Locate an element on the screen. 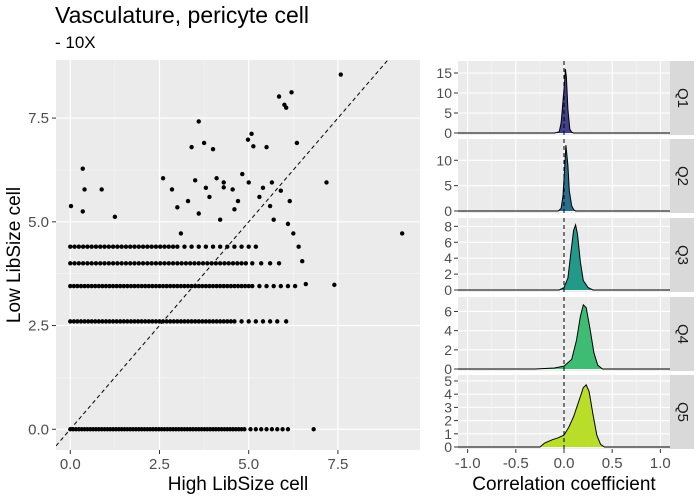  scatter-x-tick-label: 5.0 is located at coordinates (248, 464).